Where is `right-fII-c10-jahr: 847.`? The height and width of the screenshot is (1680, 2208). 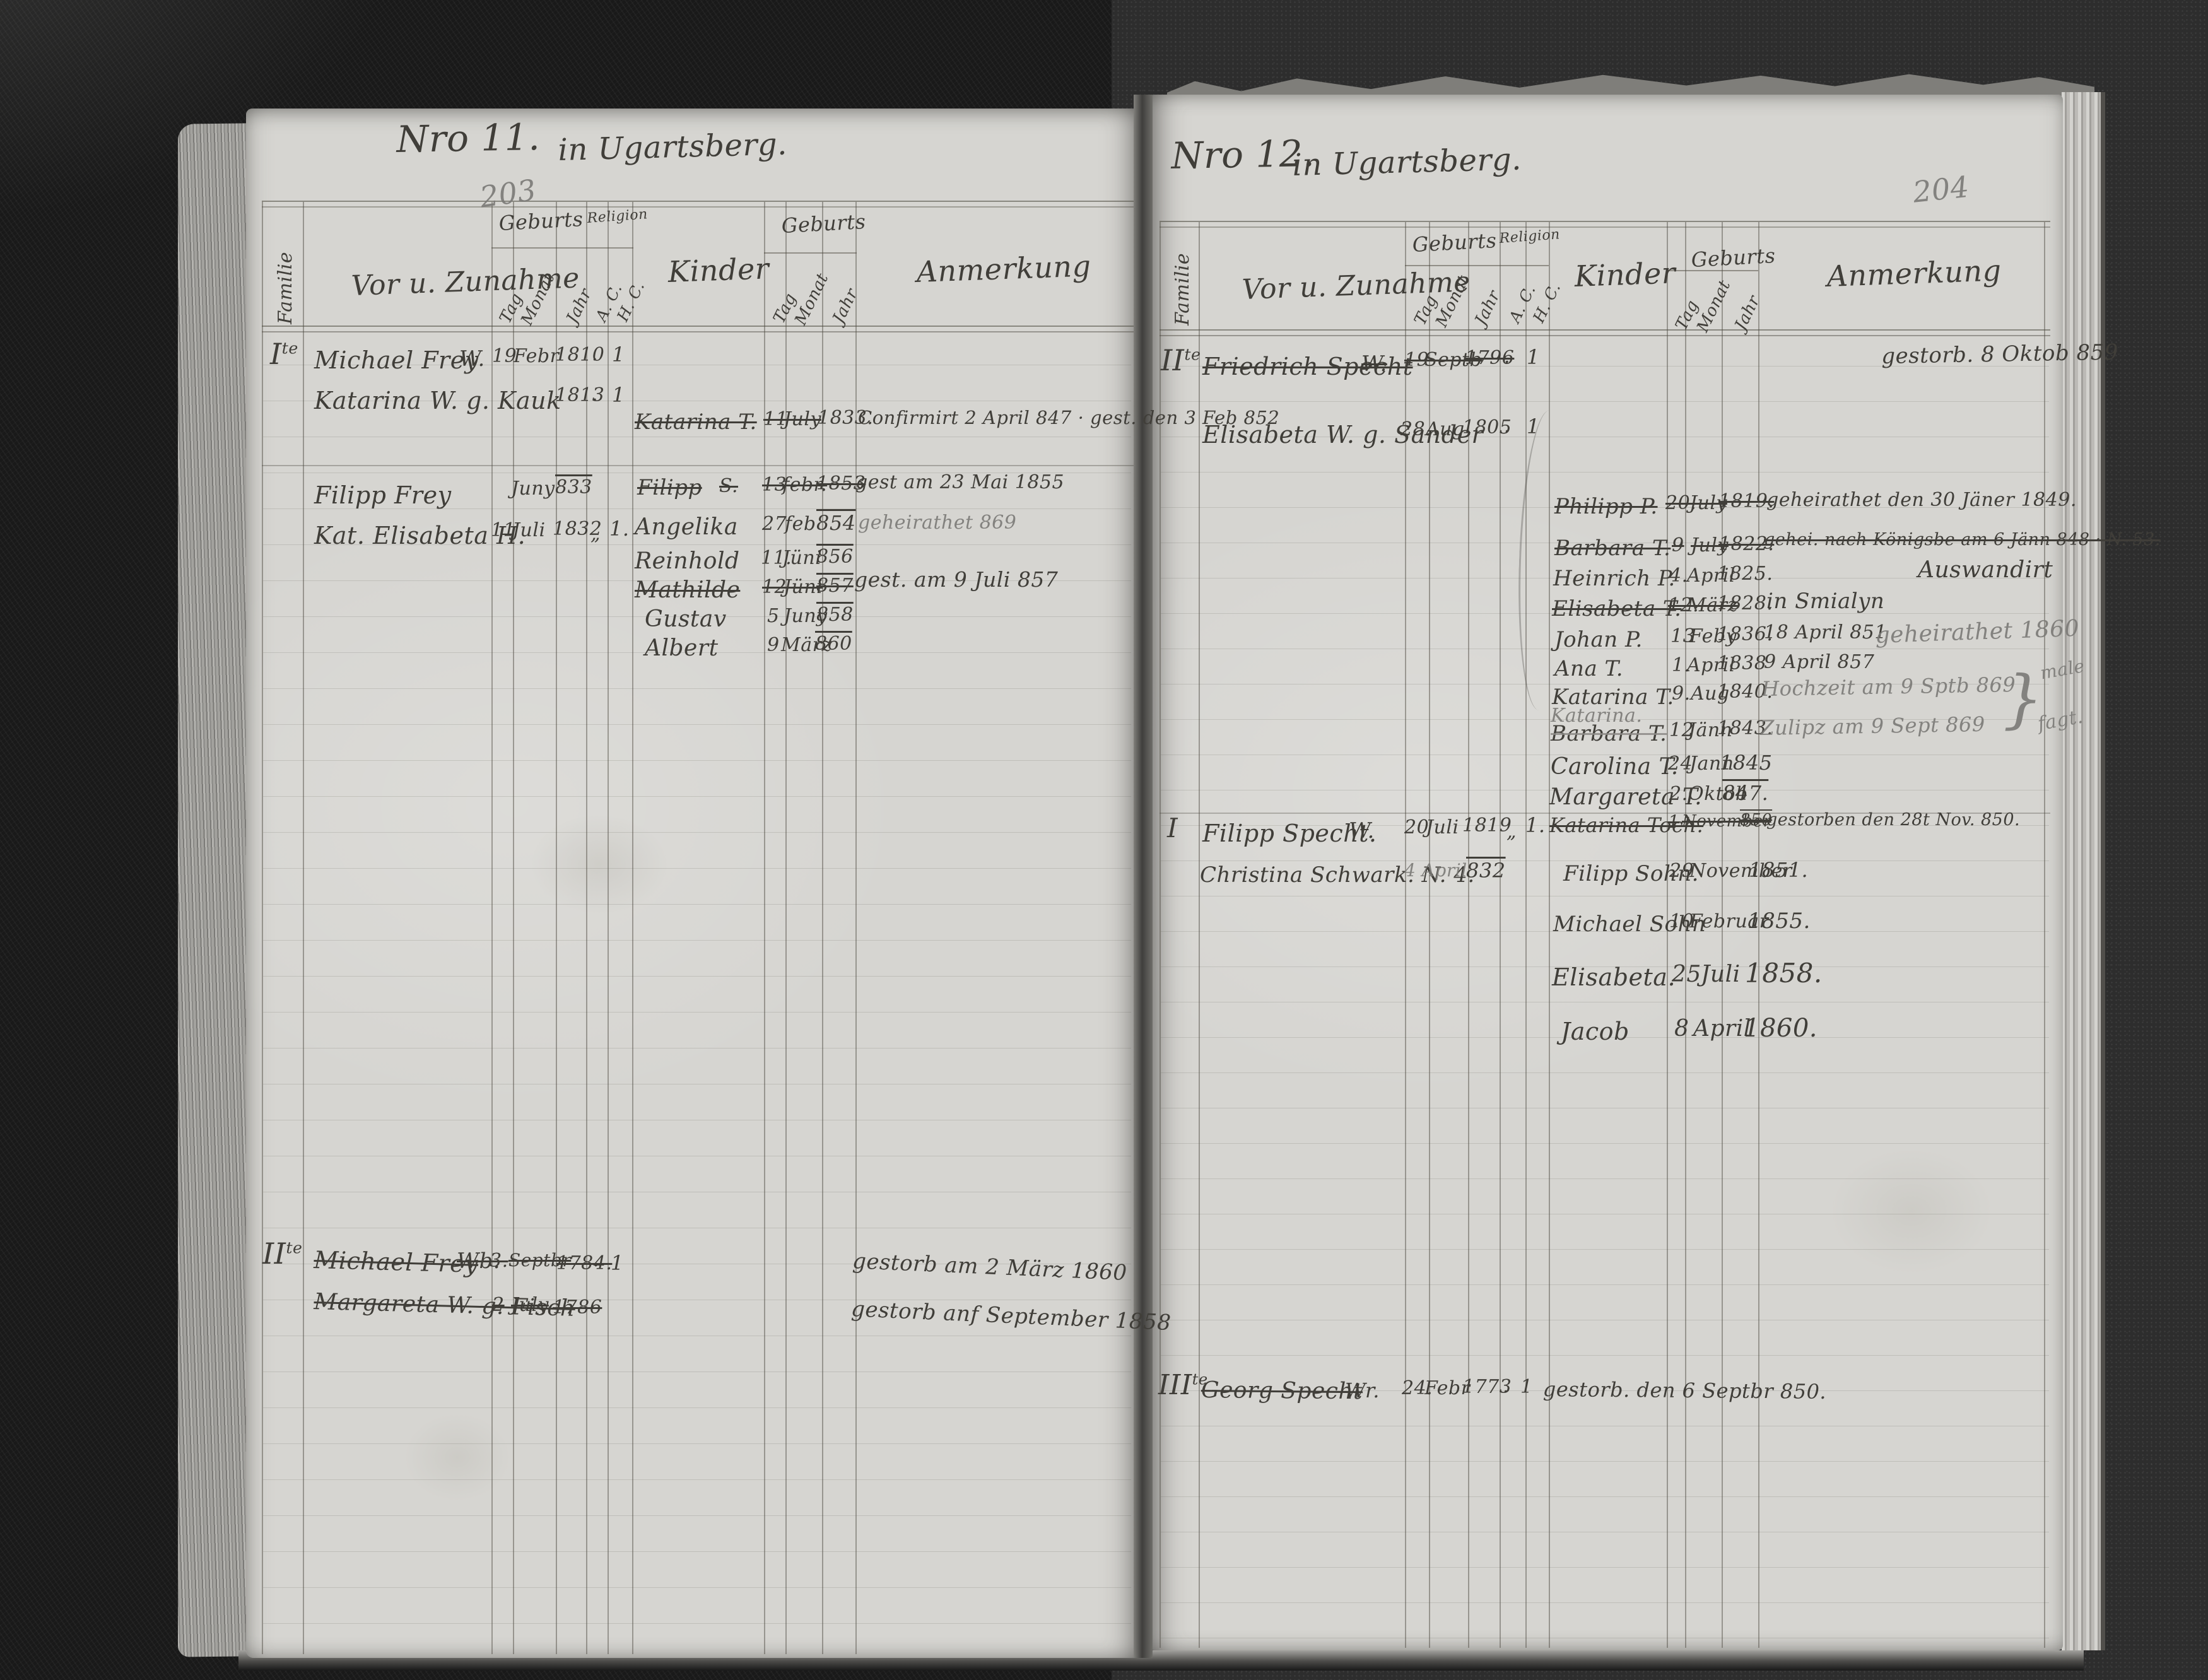
right-fII-c10-jahr: 847. is located at coordinates (1746, 793).